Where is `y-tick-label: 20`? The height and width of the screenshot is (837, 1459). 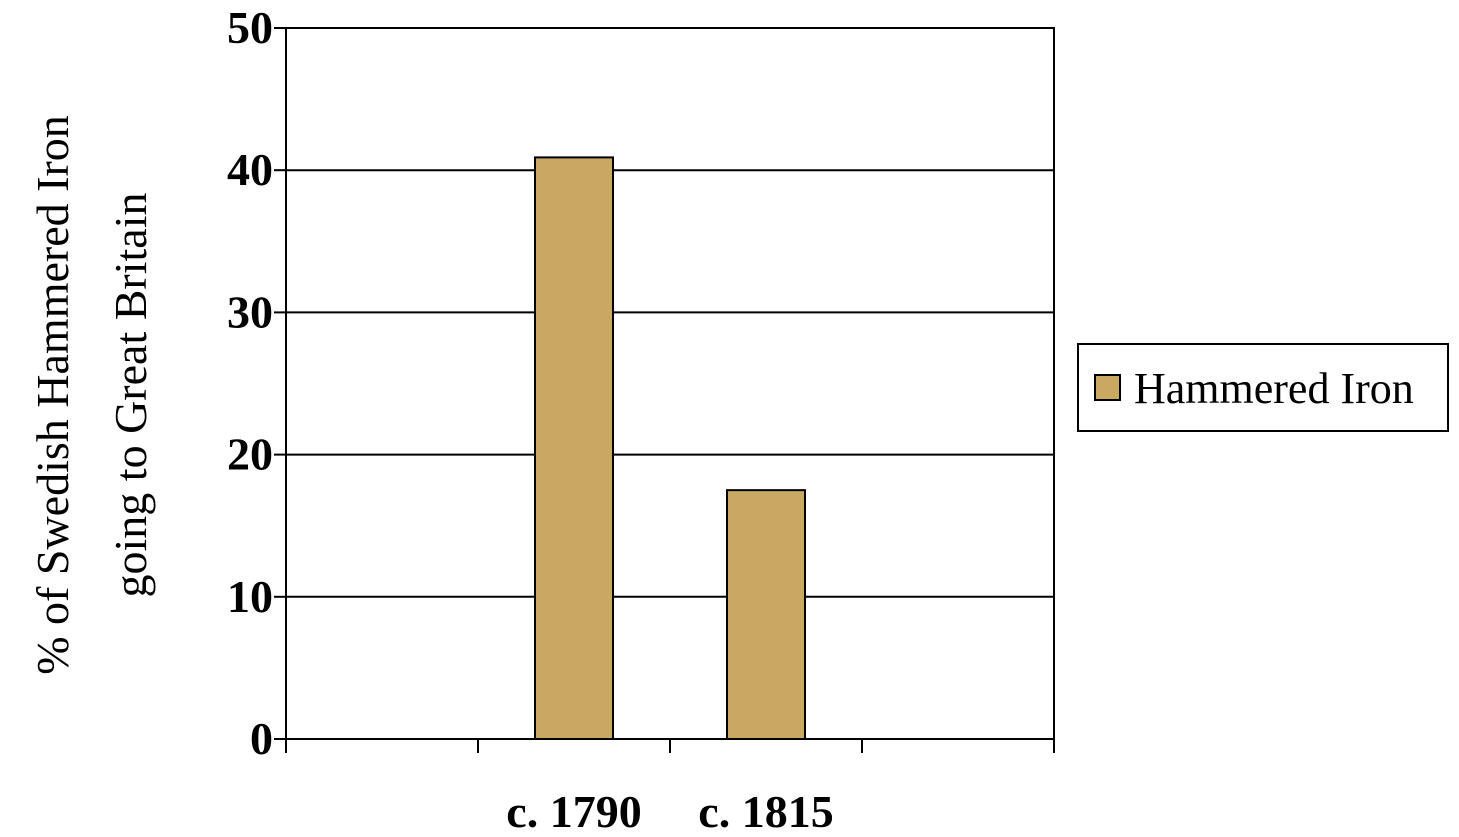
y-tick-label: 20 is located at coordinates (250, 454).